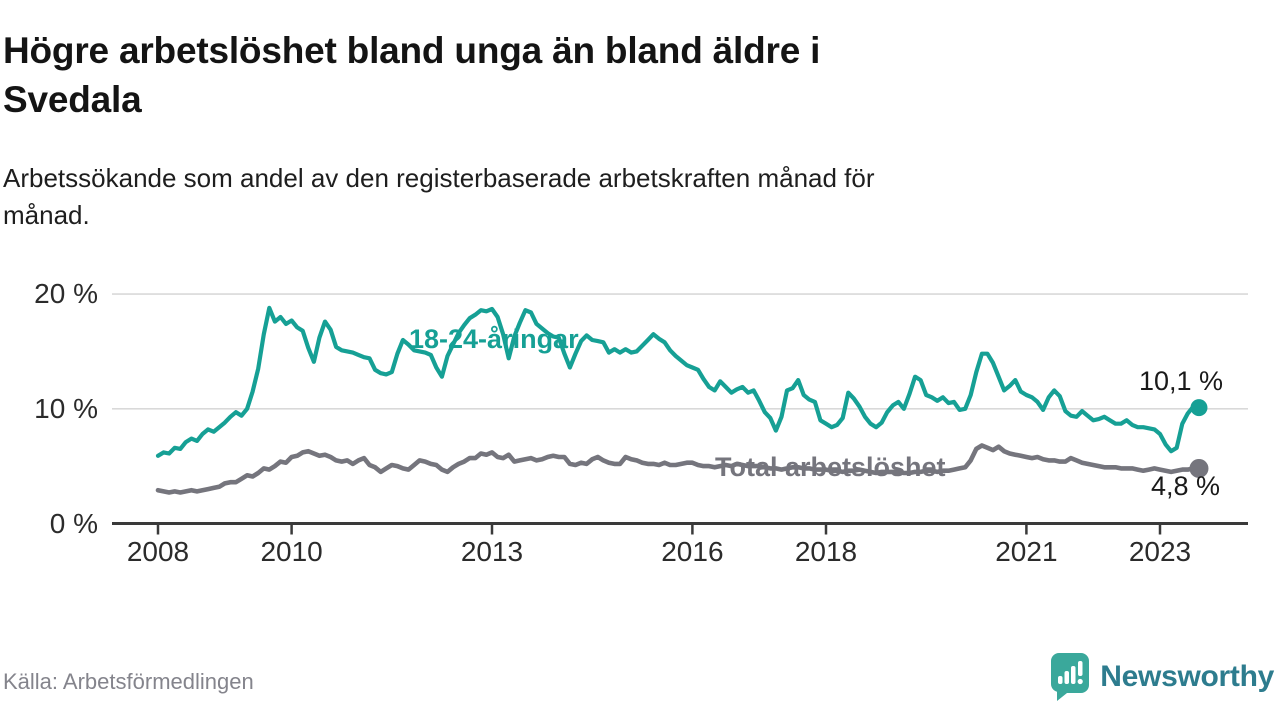  What do you see at coordinates (692, 551) in the screenshot?
I see `x-tick-label-2016: 2016` at bounding box center [692, 551].